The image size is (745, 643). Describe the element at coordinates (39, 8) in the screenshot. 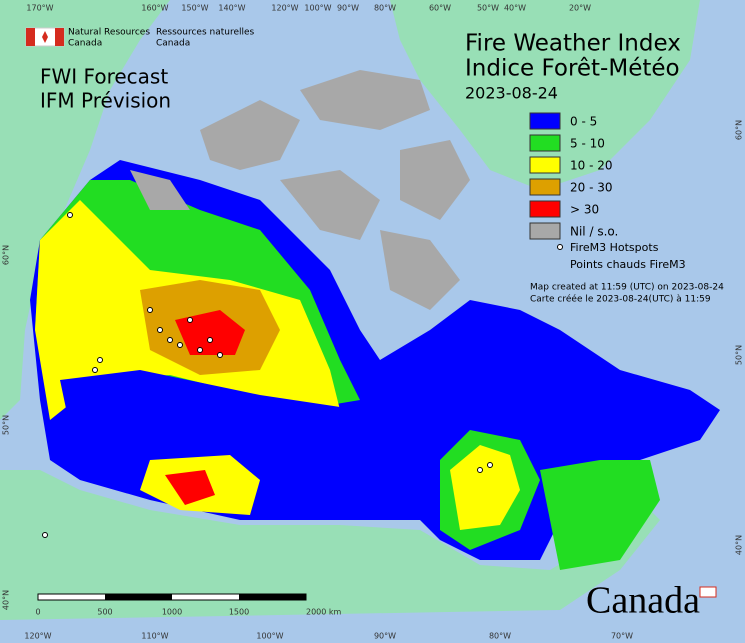

I see `graticule-label: 170°W` at that location.